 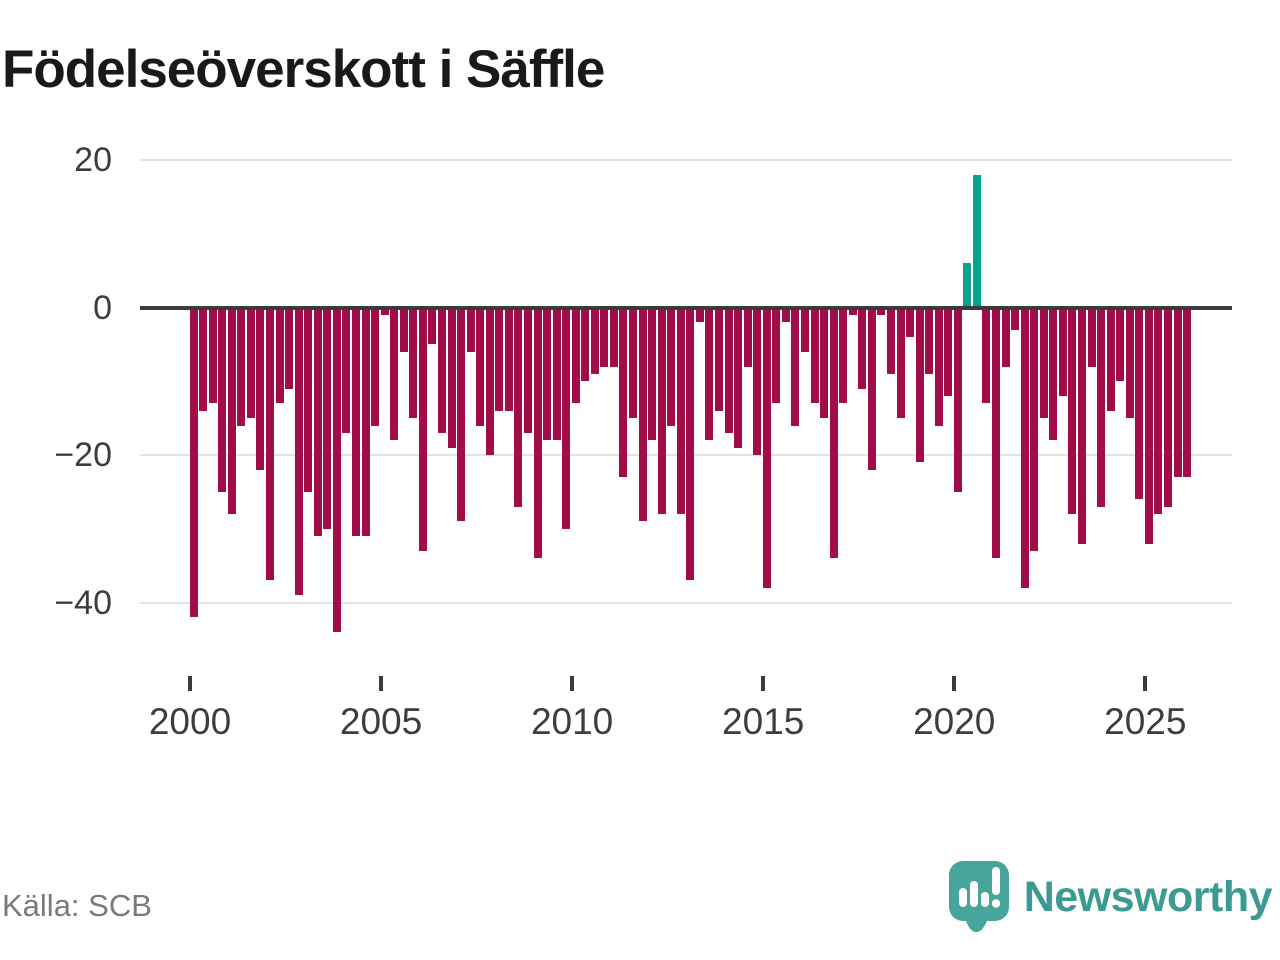 What do you see at coordinates (763, 721) in the screenshot?
I see `x-axis-label: 2015` at bounding box center [763, 721].